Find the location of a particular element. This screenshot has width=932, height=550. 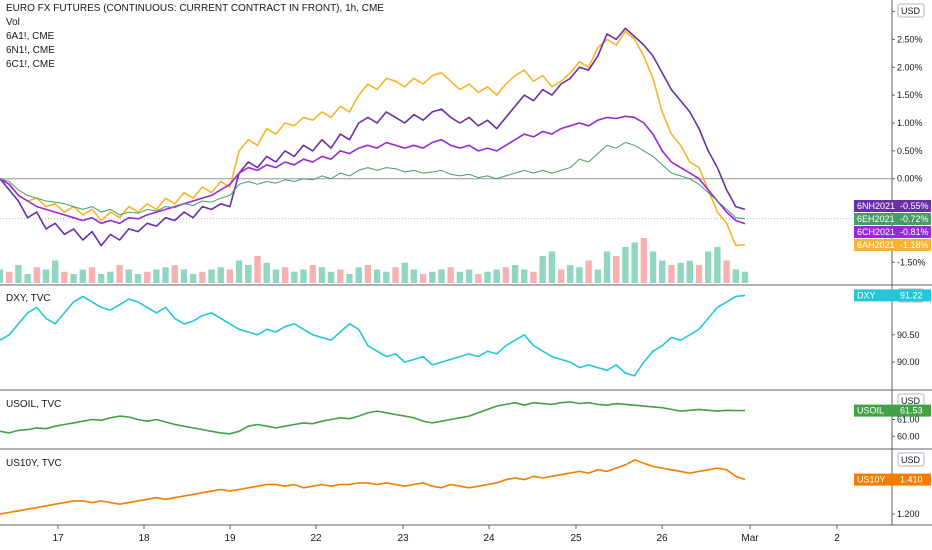

ytick-label: 0.50% is located at coordinates (910, 151).